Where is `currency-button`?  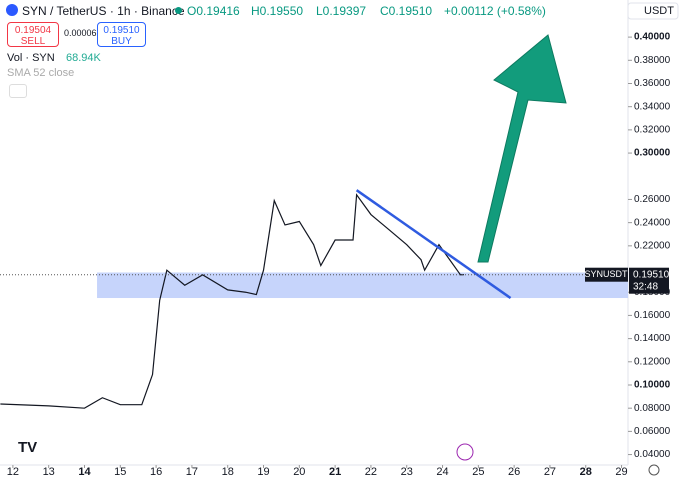
currency-button is located at coordinates (653, 11).